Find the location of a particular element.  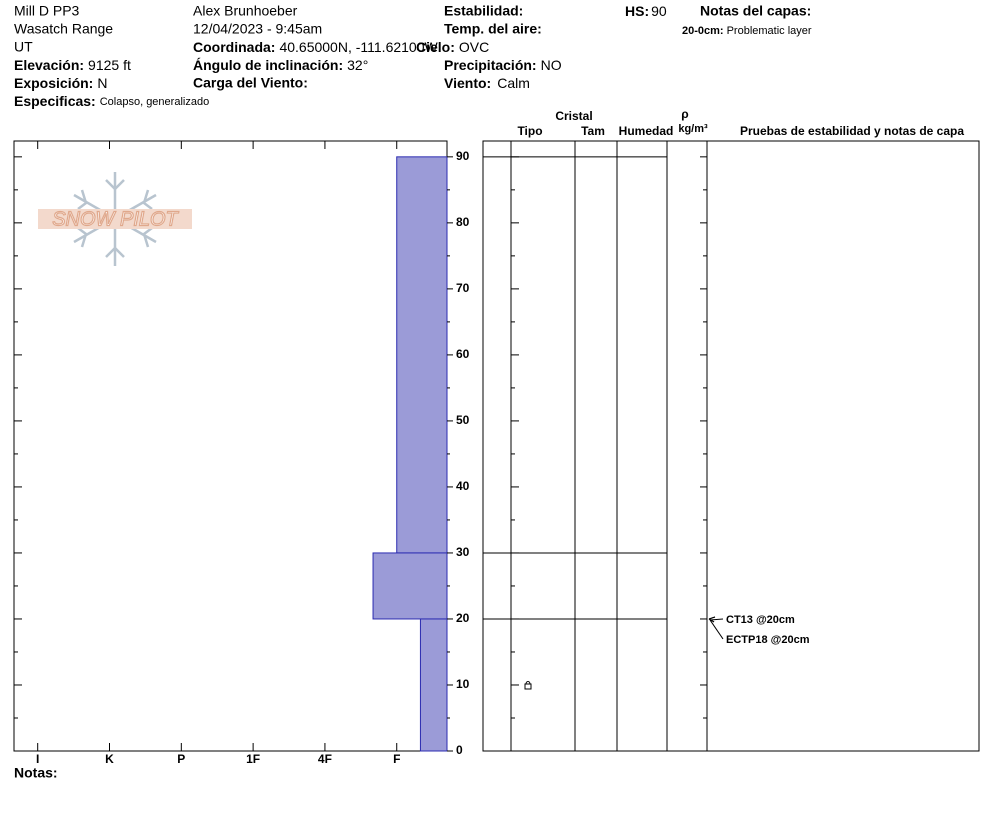

grain-symbol is located at coordinates (528, 685).